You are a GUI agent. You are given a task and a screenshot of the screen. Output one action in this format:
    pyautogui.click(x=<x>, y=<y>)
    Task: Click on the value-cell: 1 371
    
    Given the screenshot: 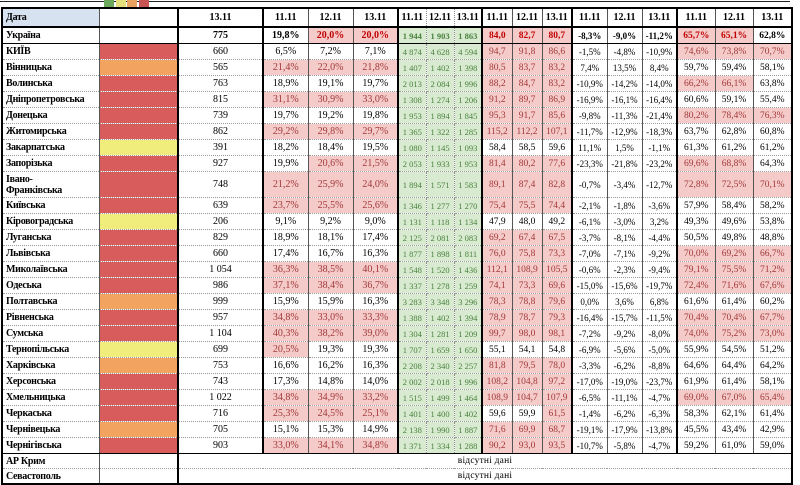 What is the action you would take?
    pyautogui.click(x=412, y=445)
    